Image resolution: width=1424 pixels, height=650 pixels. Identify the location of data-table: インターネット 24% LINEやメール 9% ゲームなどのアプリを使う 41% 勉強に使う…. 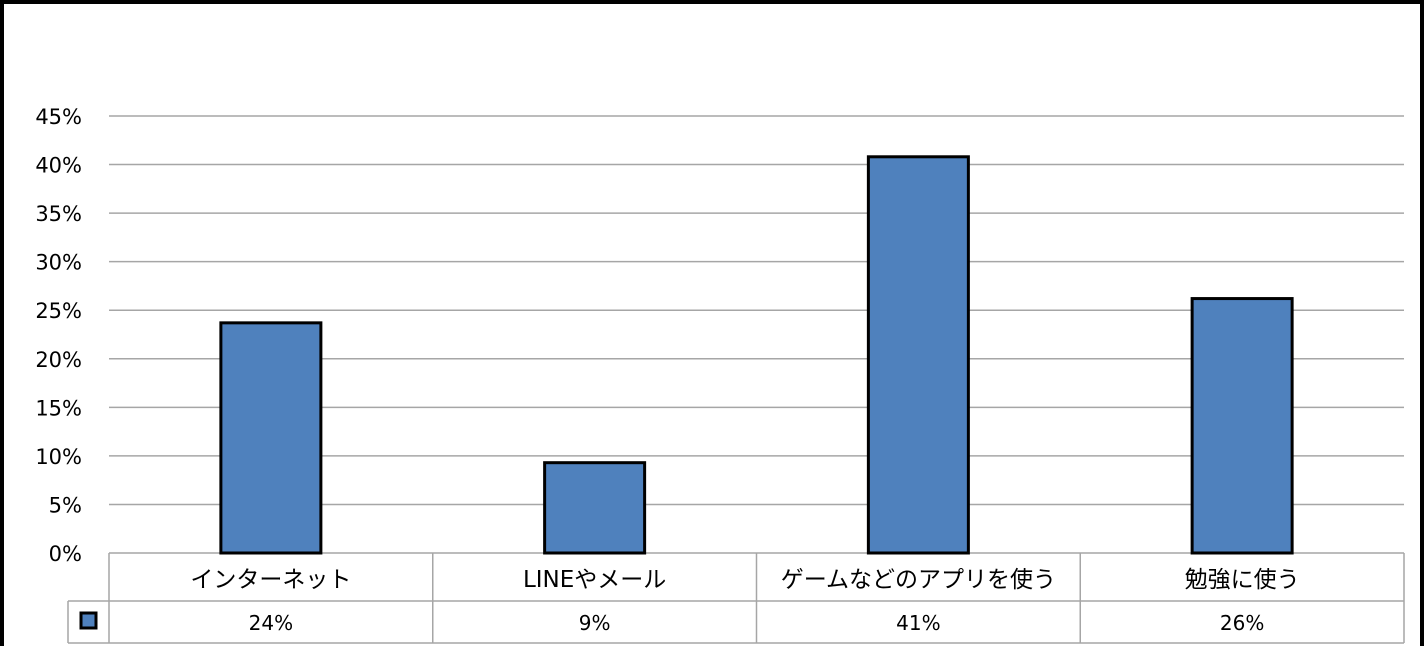
(736, 598).